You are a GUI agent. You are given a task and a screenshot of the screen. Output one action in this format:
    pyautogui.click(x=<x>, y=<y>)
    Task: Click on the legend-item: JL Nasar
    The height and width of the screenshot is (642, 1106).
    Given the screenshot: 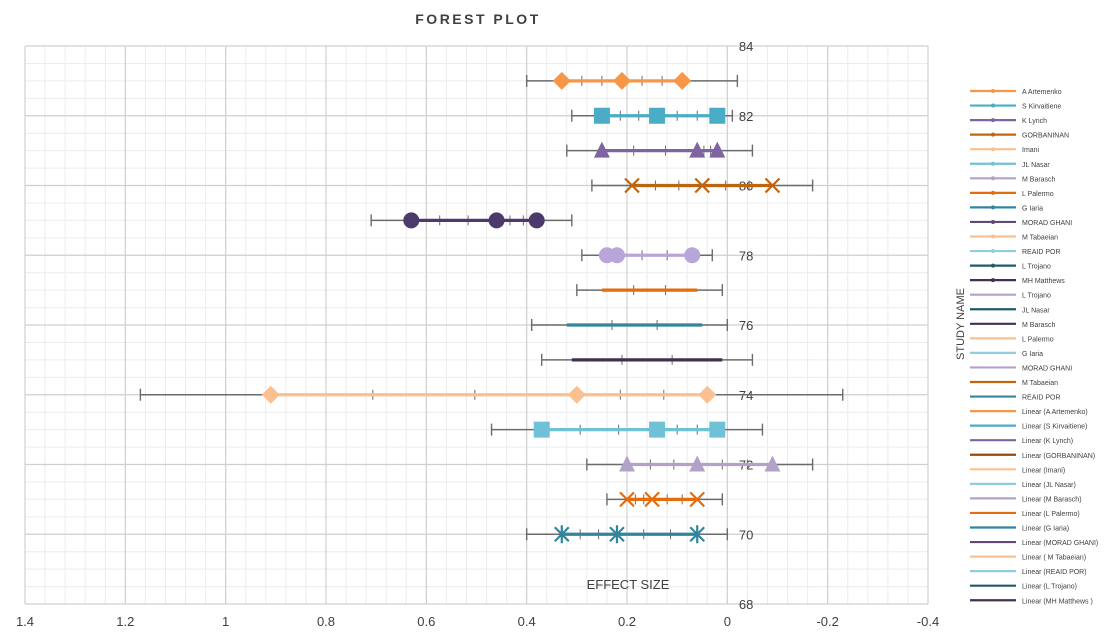 What is the action you would take?
    pyautogui.click(x=1010, y=165)
    